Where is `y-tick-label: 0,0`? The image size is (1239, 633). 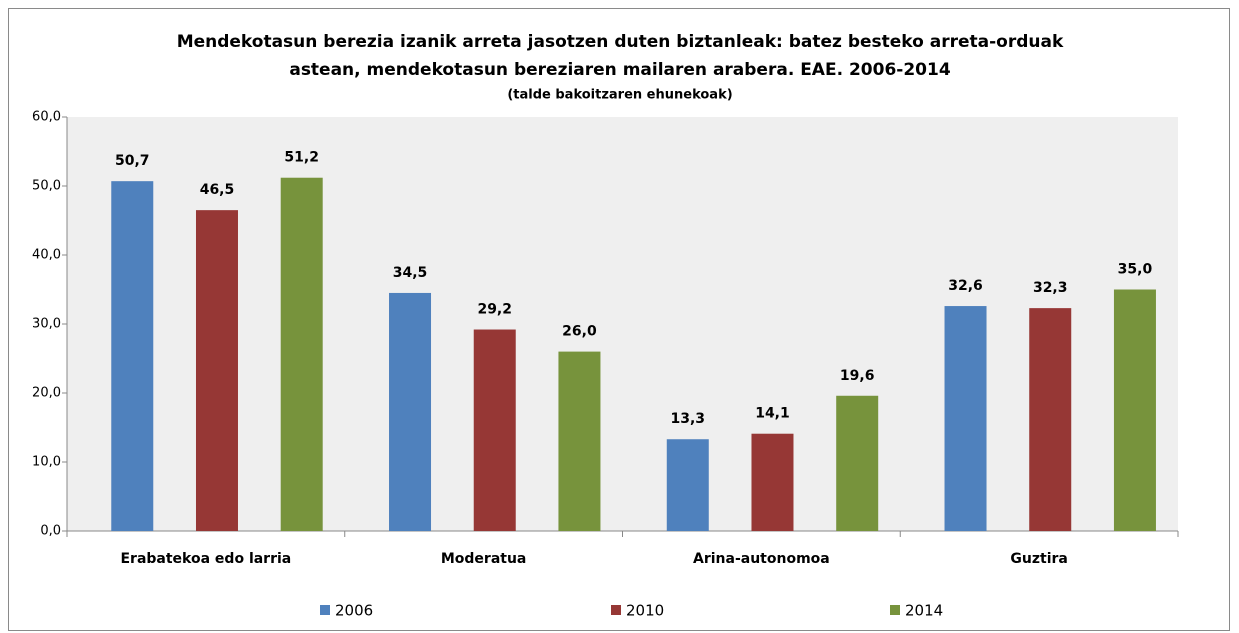
y-tick-label: 0,0 is located at coordinates (50, 531).